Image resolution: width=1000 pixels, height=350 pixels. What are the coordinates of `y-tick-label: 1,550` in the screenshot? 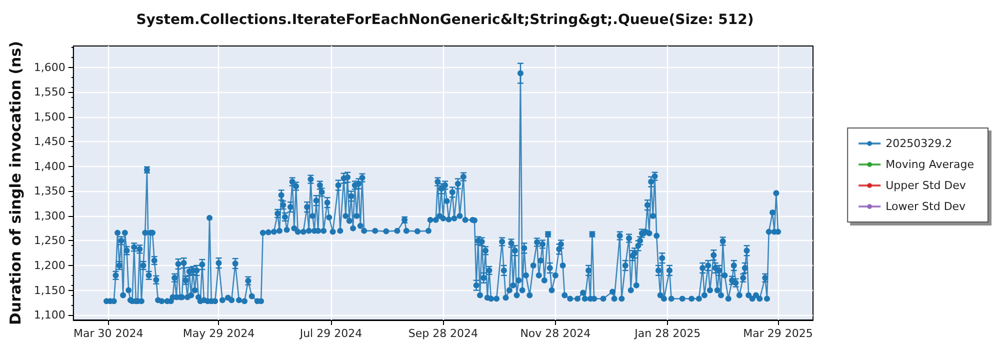 It's located at (50, 92).